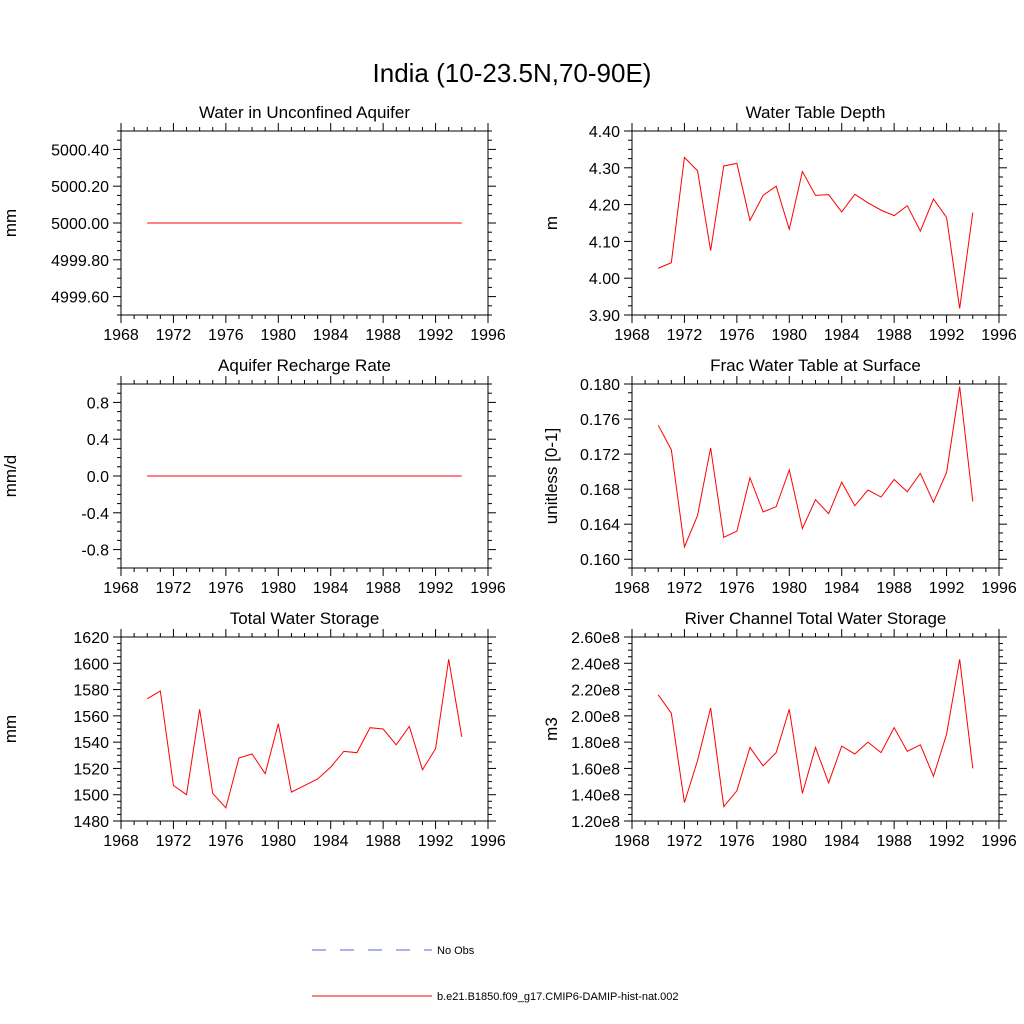  I want to click on y-tick-label: 1.20e8, so click(595, 822).